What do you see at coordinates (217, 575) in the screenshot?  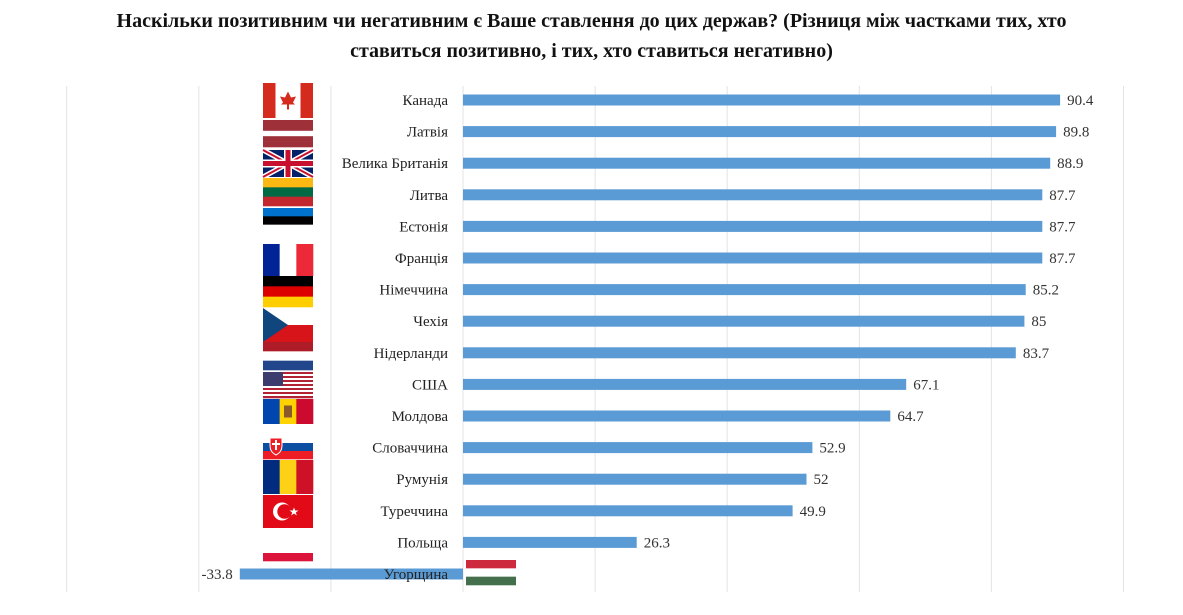 I see `value-label: -33.8` at bounding box center [217, 575].